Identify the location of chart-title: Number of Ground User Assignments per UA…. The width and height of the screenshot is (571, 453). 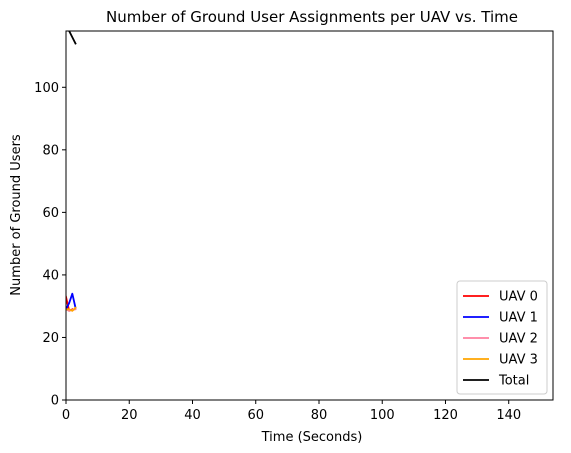
(312, 17).